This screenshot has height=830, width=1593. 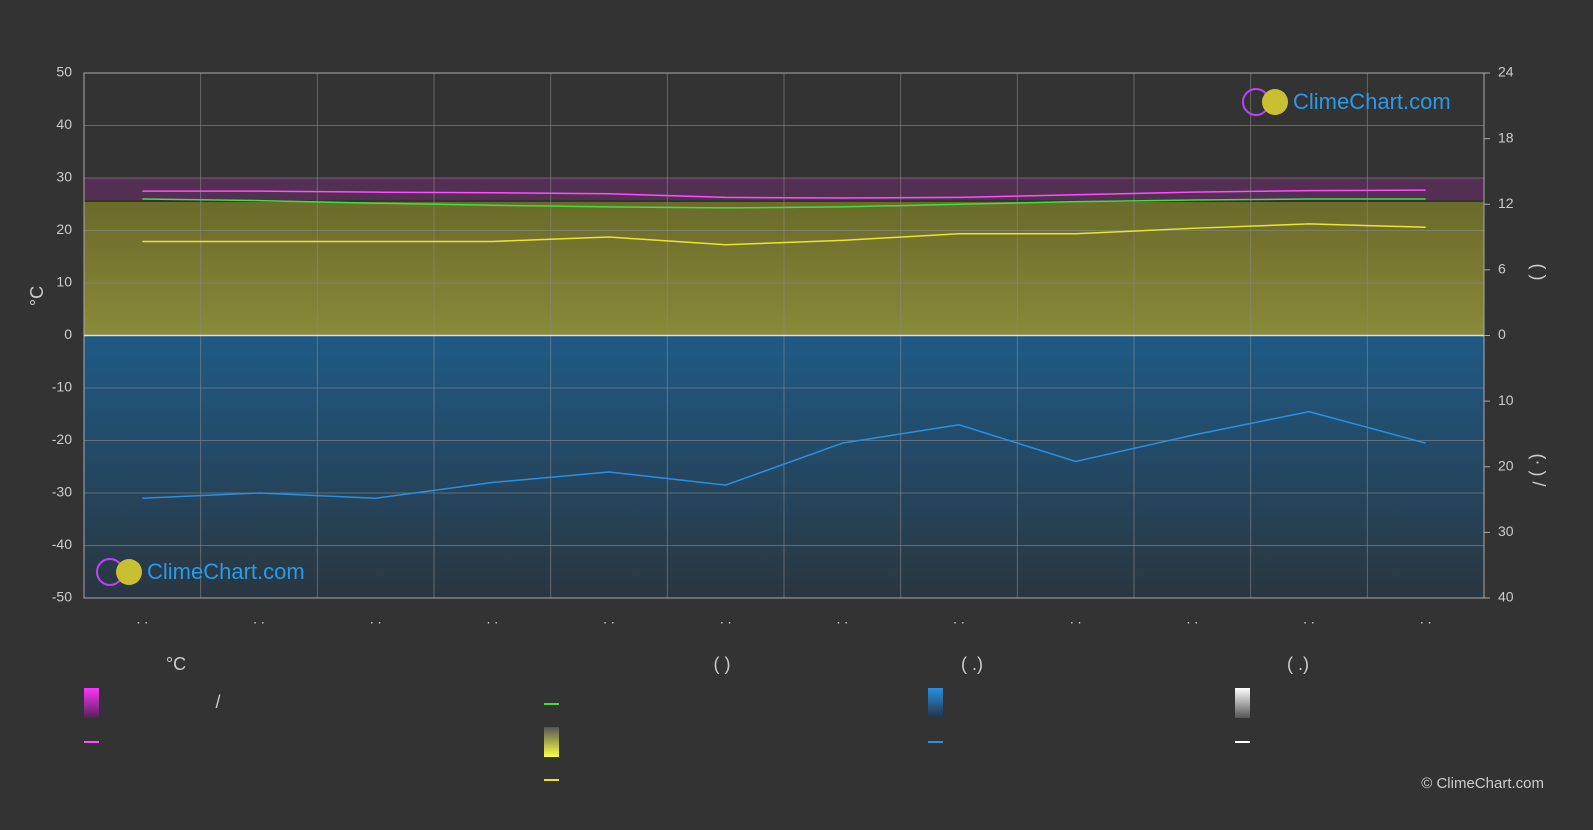 I want to click on y-tick-label: -10, so click(x=62, y=387).